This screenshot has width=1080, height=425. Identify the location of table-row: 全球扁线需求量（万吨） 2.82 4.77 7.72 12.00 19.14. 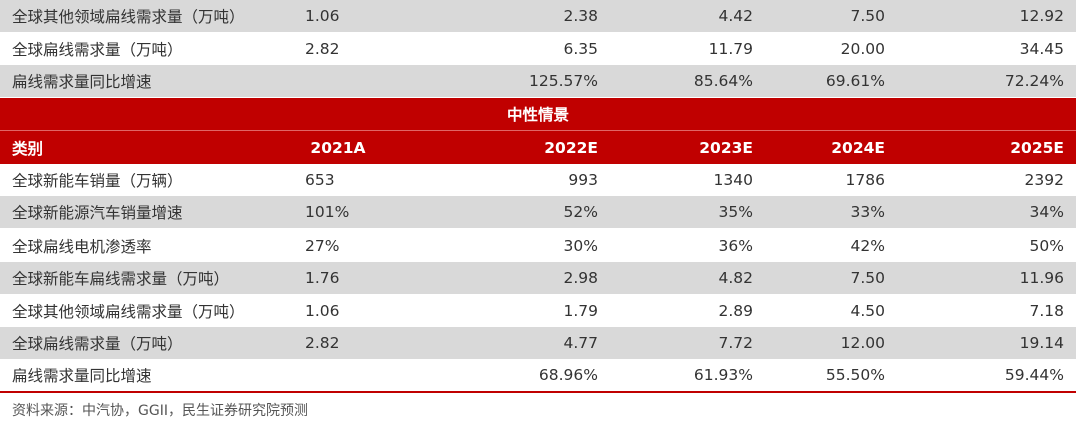
(538, 343).